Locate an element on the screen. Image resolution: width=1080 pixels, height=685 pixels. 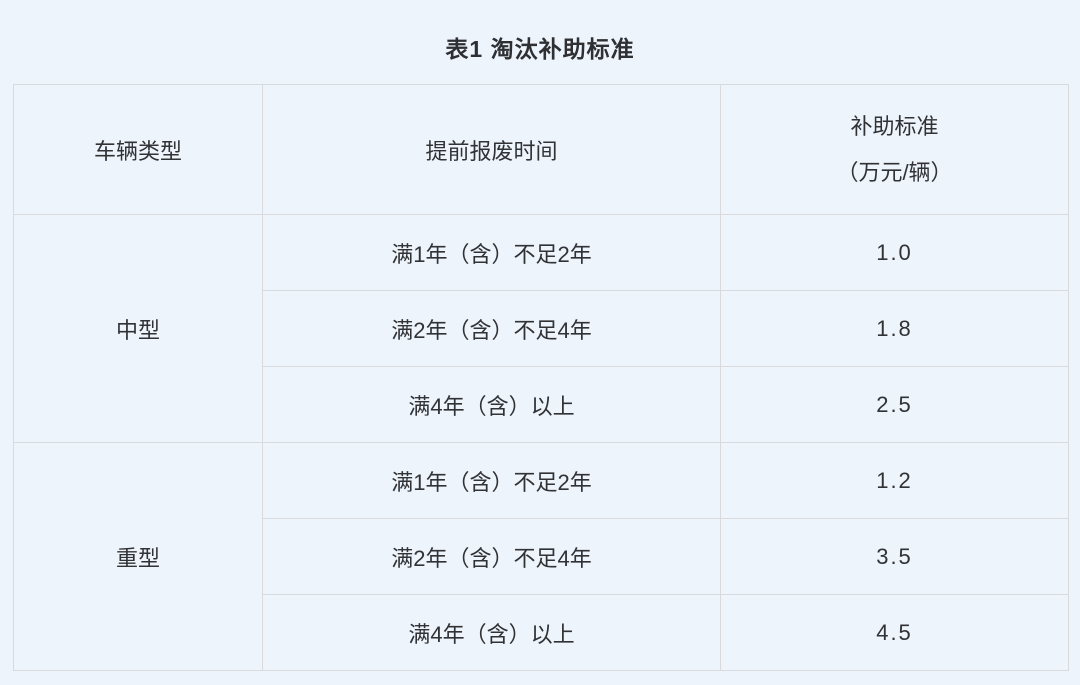
header-subsidy-line1: 补助标准 is located at coordinates (894, 126).